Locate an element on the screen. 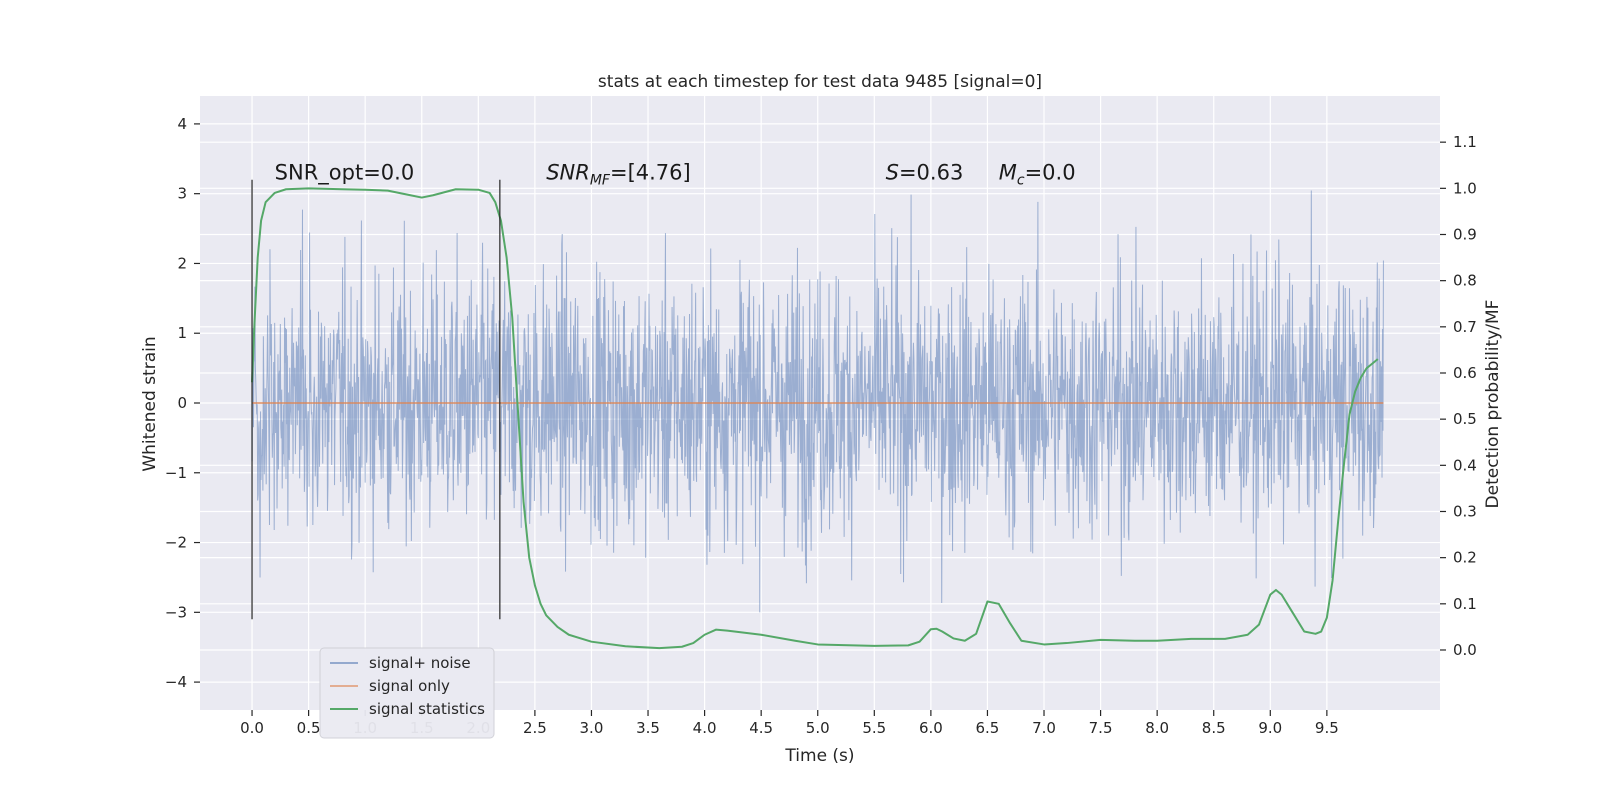 The width and height of the screenshot is (1600, 804). y-tick-label-1: −3 is located at coordinates (176, 612).